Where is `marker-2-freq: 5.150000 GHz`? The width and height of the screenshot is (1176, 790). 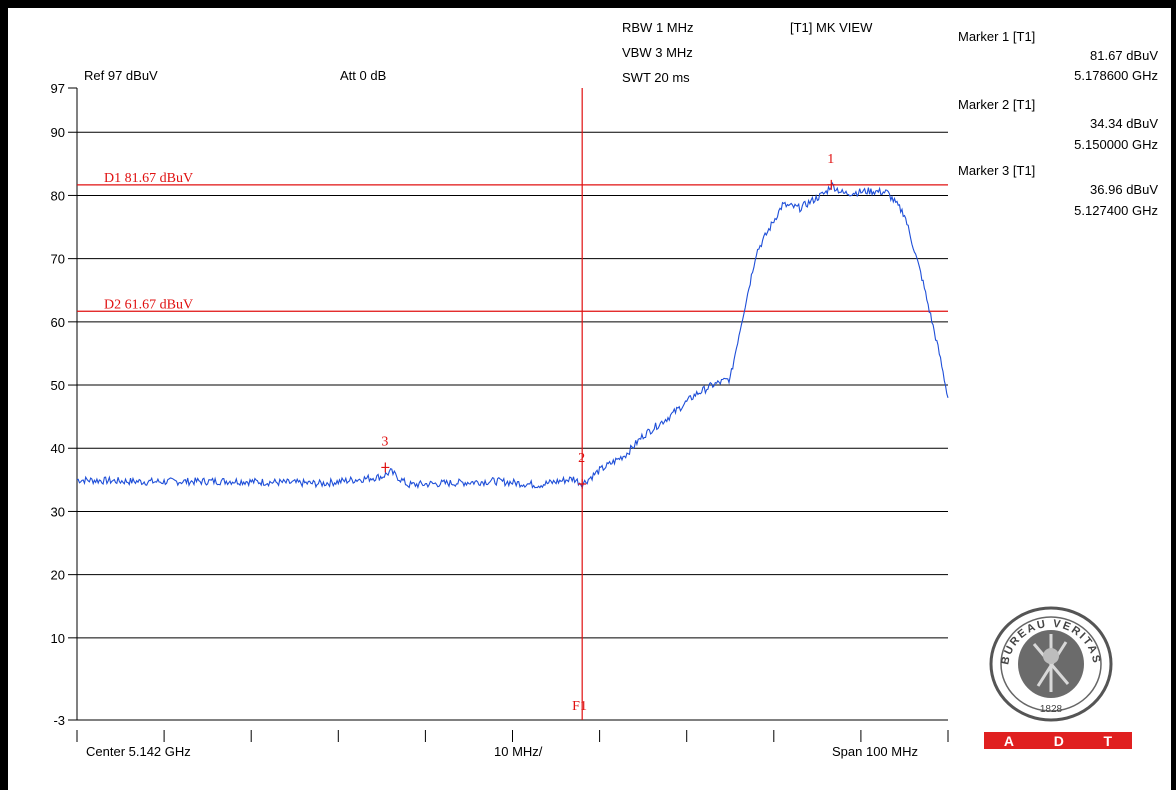
marker-2-freq: 5.150000 GHz is located at coordinates (1116, 144).